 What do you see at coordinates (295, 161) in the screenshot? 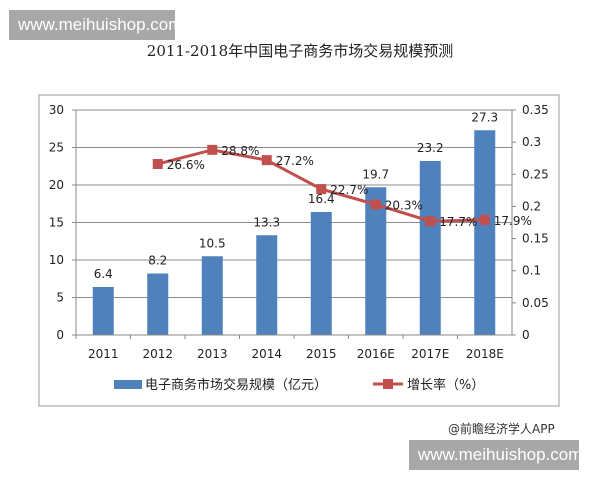
I see `line-value-label: 27.2%` at bounding box center [295, 161].